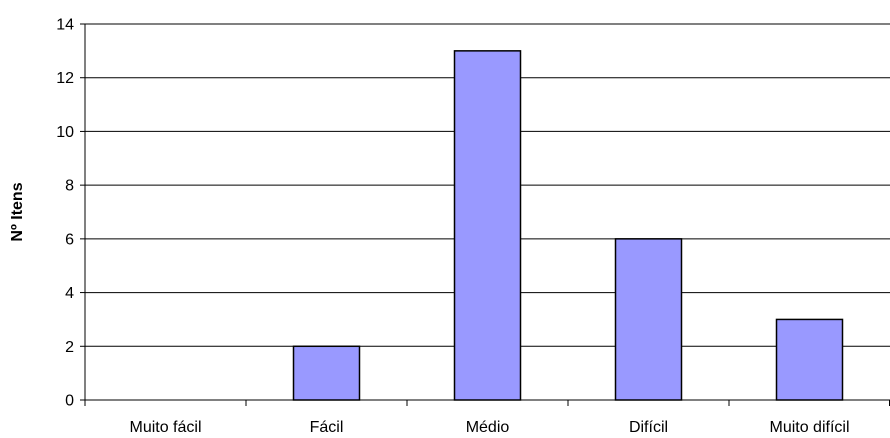 The image size is (890, 438). I want to click on x-tick-label: Difícil, so click(648, 427).